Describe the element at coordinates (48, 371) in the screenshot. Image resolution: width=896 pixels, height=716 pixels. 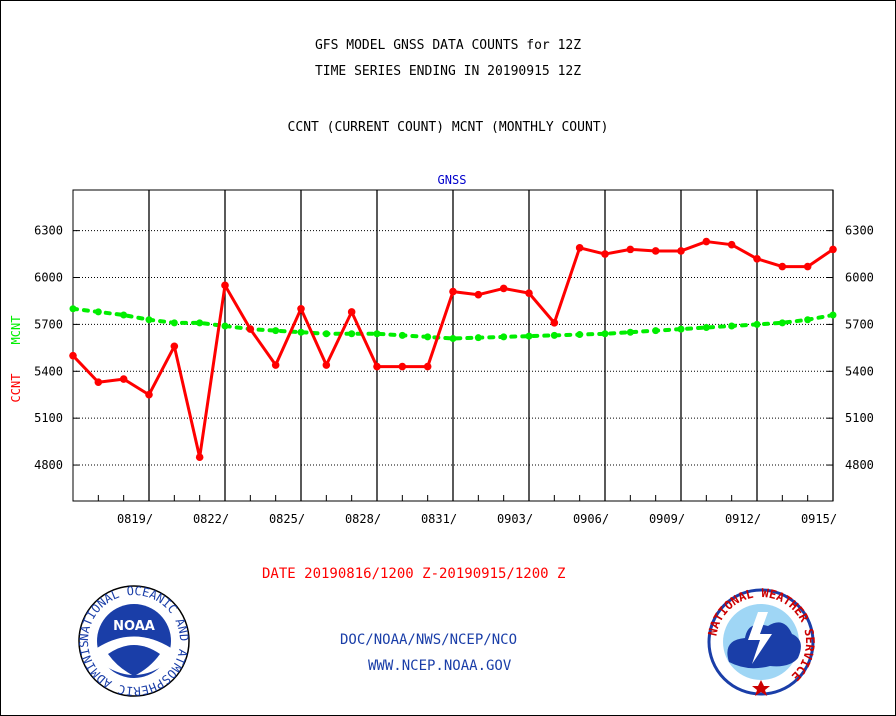
I see `y-tick-label-left: 5400` at that location.